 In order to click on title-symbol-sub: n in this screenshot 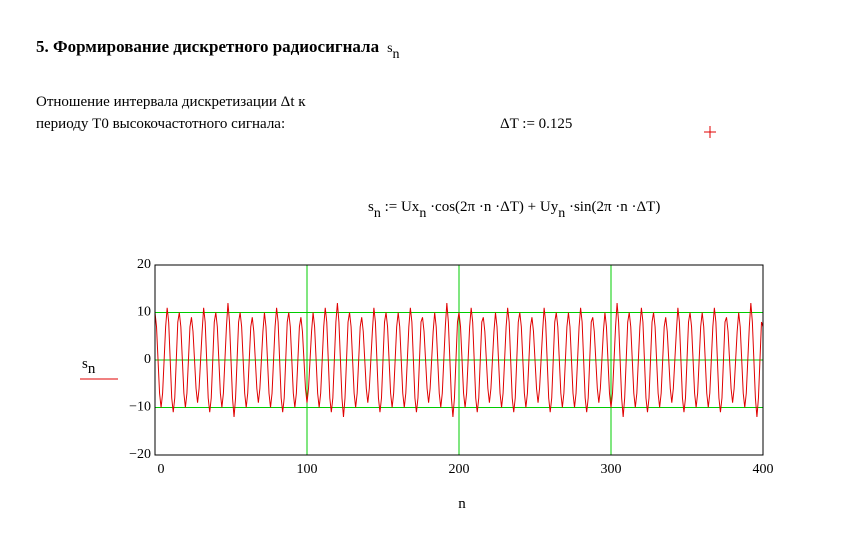, I will do `click(396, 54)`.